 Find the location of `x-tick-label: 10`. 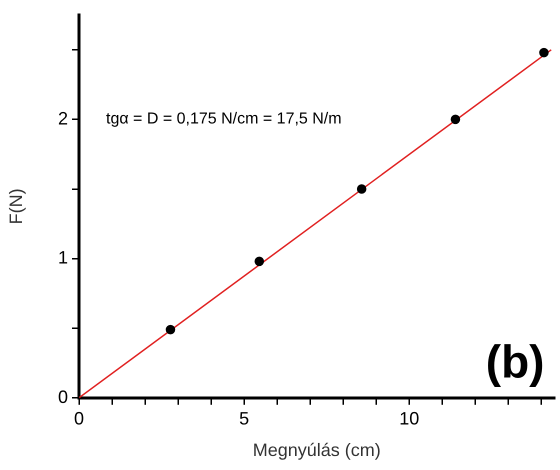

x-tick-label: 10 is located at coordinates (409, 418).